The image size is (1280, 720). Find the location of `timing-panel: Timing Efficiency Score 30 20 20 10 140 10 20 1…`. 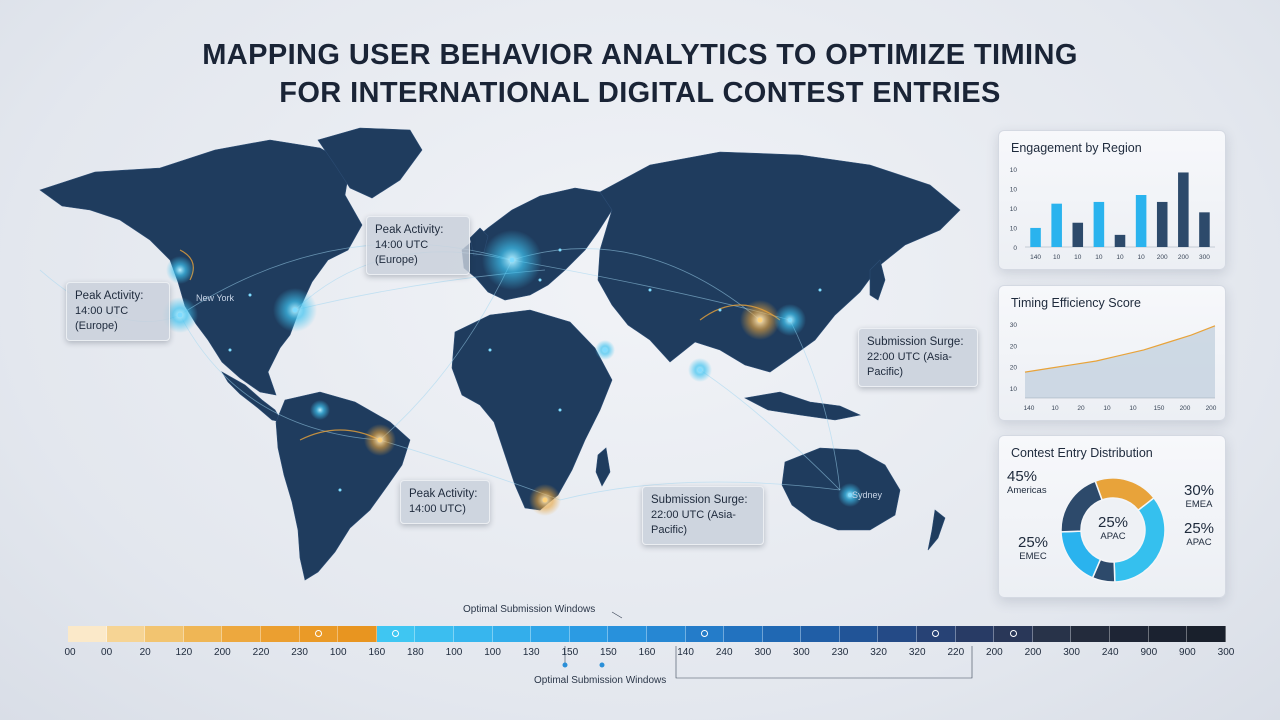

timing-panel: Timing Efficiency Score 30 20 20 10 140 10 20 1… is located at coordinates (1112, 353).